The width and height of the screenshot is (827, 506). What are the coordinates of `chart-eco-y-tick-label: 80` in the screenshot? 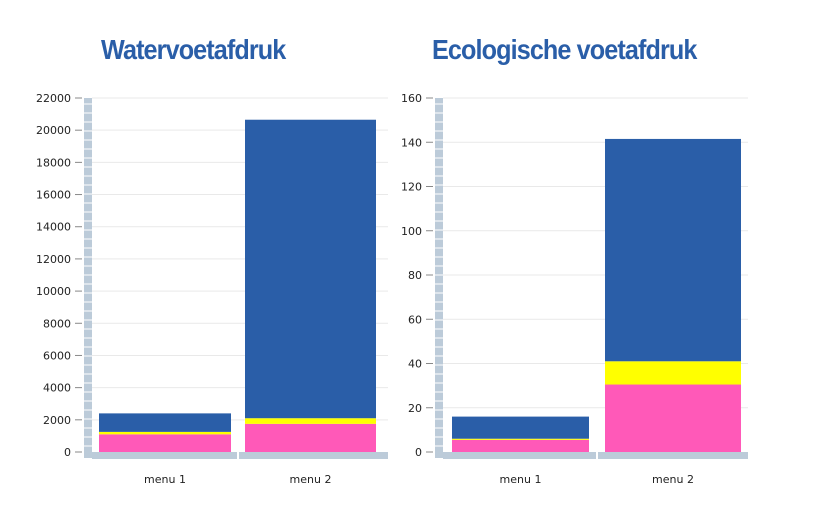 It's located at (415, 275).